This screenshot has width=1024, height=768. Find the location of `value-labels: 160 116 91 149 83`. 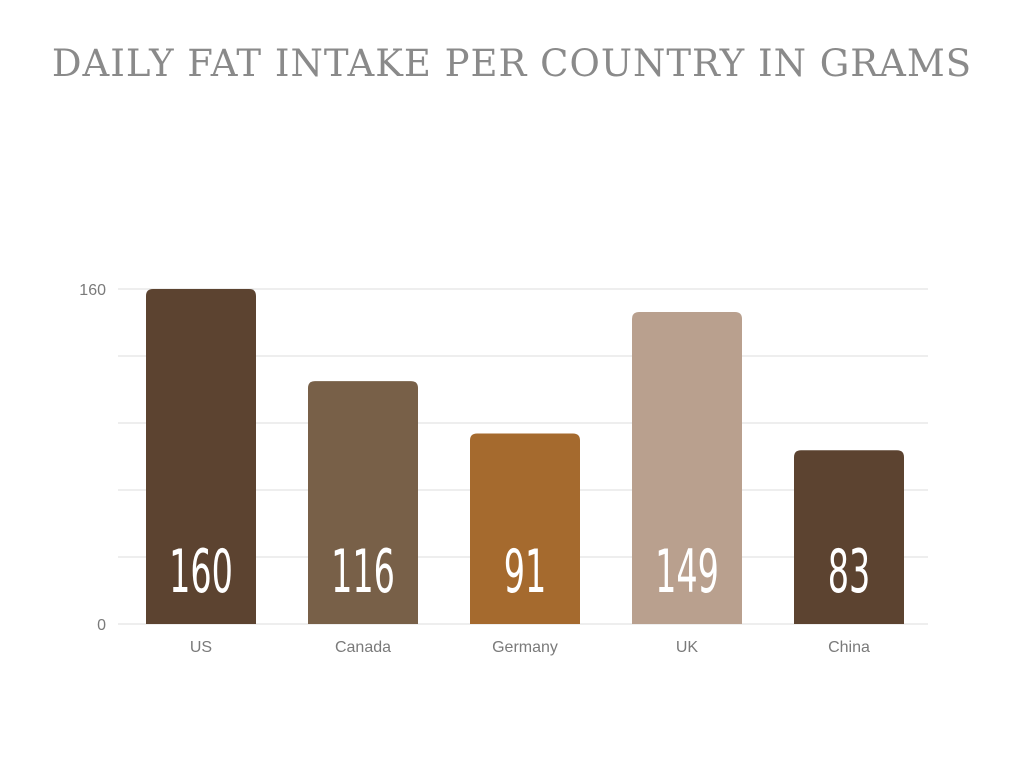

value-labels: 160 116 91 149 83 is located at coordinates (519, 572).